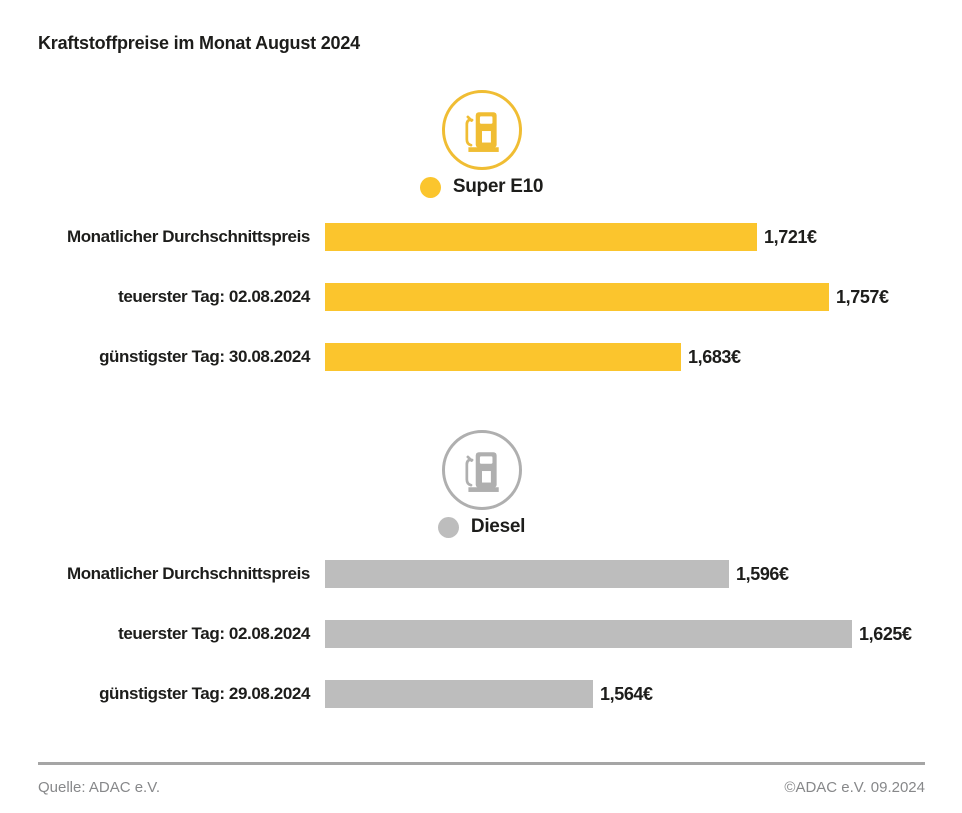  I want to click on diesel-bar-row-2: günstigster Tag: 29.08.2024 1,564€, so click(481, 694).